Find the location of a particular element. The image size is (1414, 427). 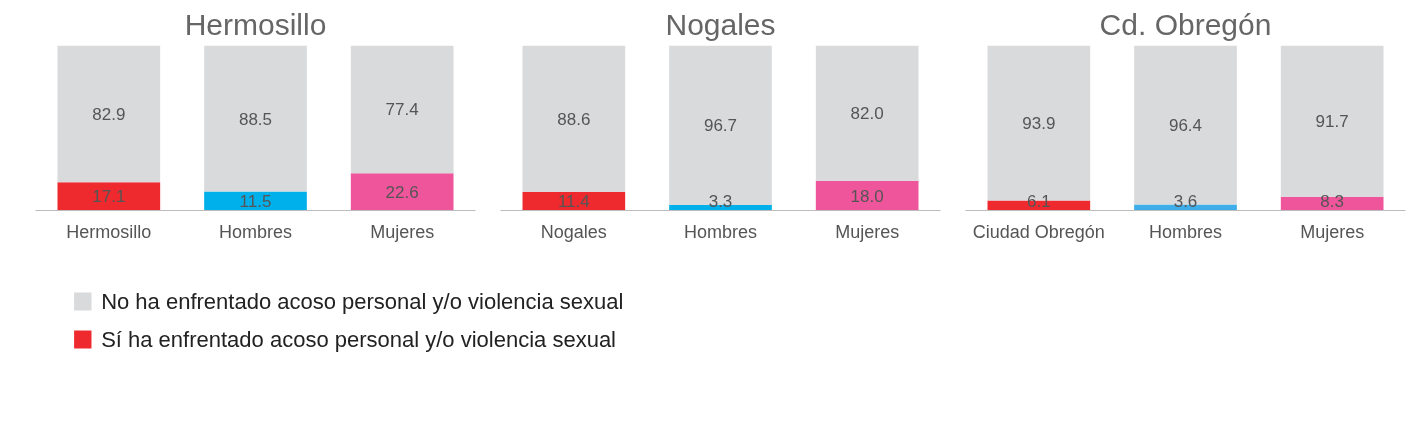

data-label: 96.4 is located at coordinates (1185, 126).